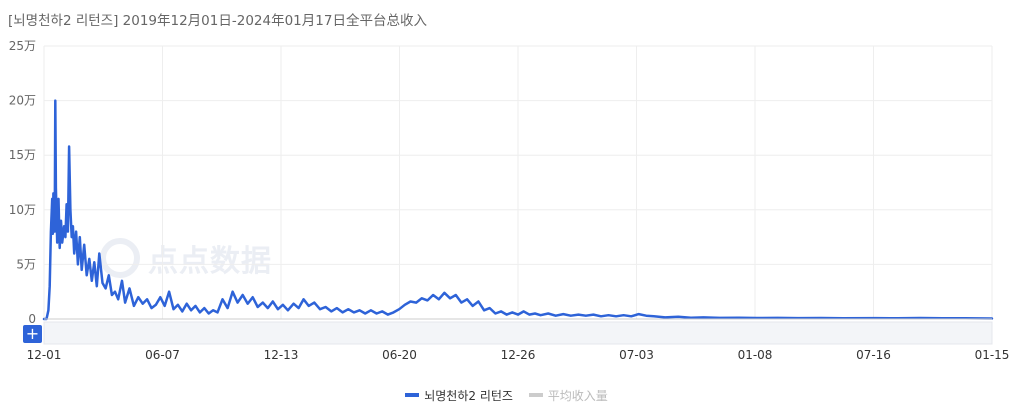  I want to click on zoom-slider-track, so click(518, 333).